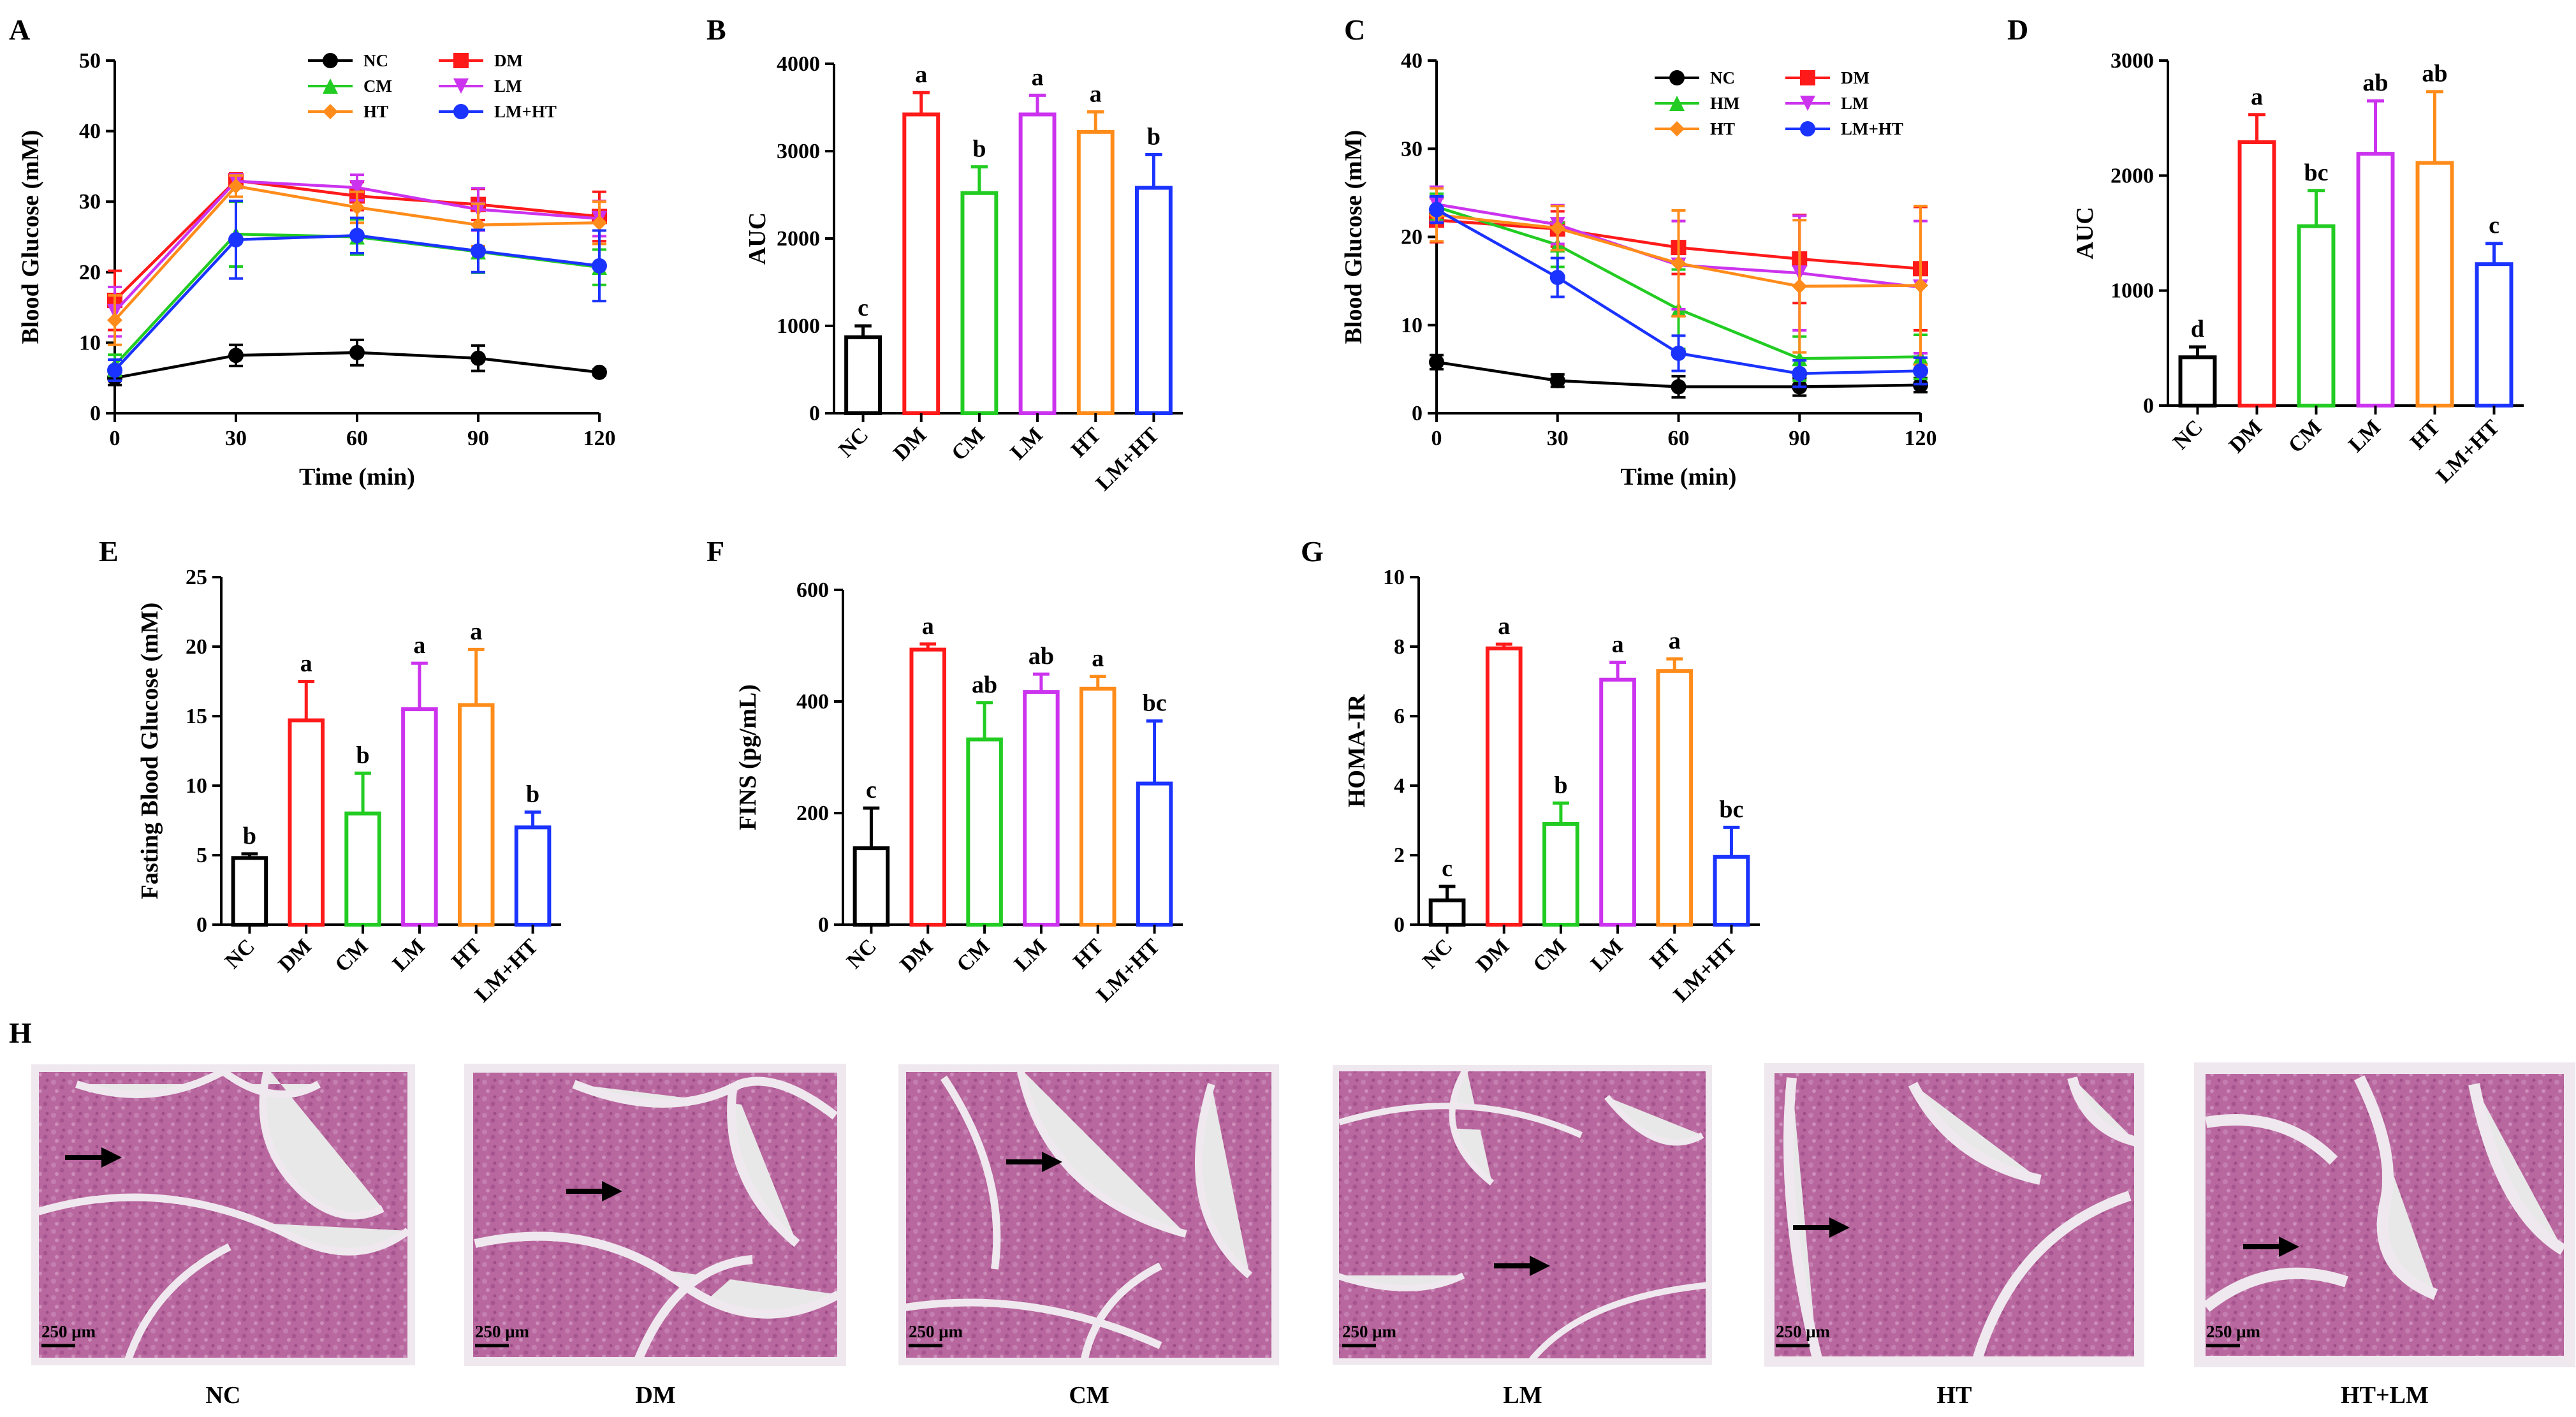 The image size is (2576, 1417). What do you see at coordinates (812, 590) in the screenshot?
I see `y-tick-label: 600` at bounding box center [812, 590].